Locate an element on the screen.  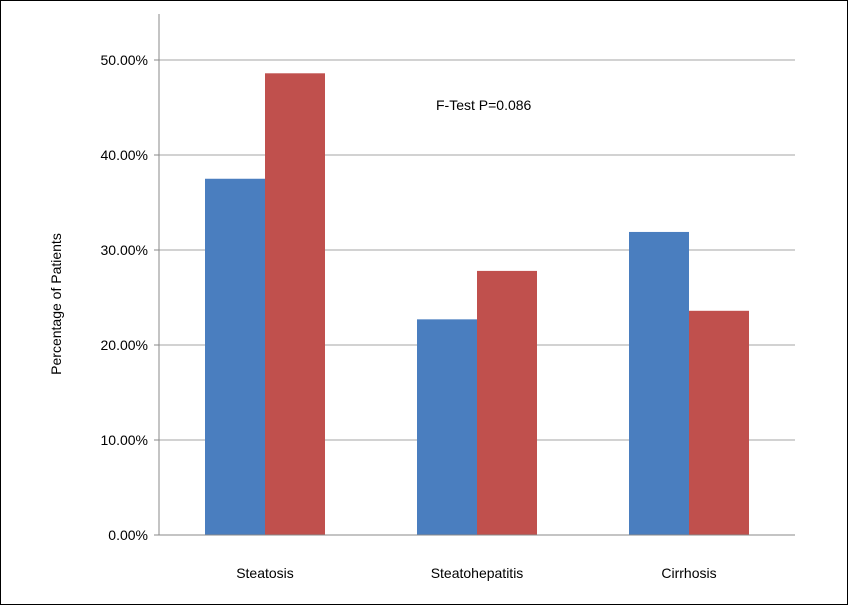
y-axis-title: Percentage of Patients is located at coordinates (56, 304).